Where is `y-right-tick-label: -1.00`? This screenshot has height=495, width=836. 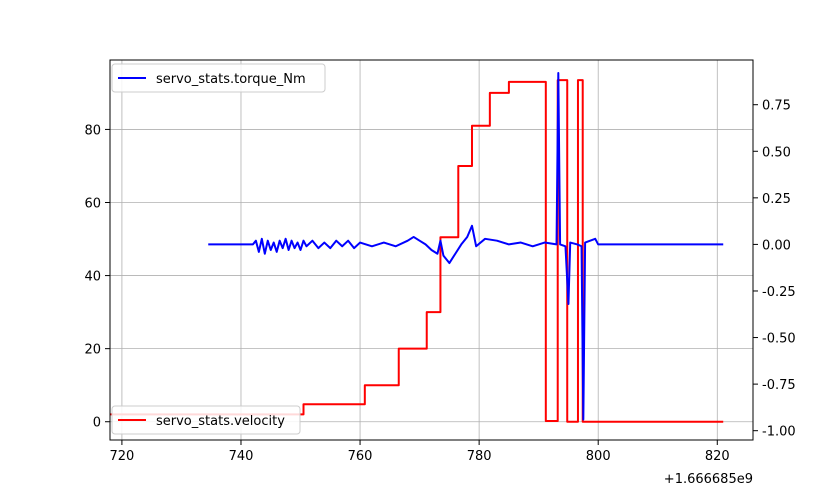 y-right-tick-label: -1.00 is located at coordinates (779, 432).